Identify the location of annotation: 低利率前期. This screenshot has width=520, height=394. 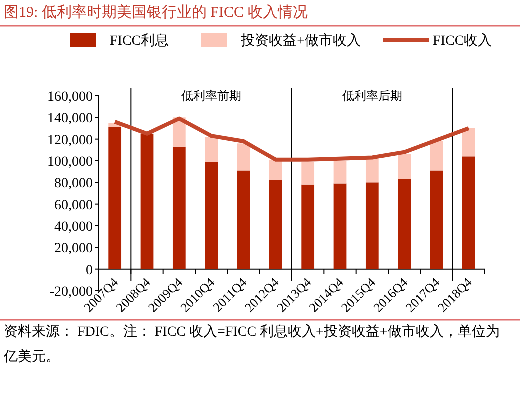
(212, 96).